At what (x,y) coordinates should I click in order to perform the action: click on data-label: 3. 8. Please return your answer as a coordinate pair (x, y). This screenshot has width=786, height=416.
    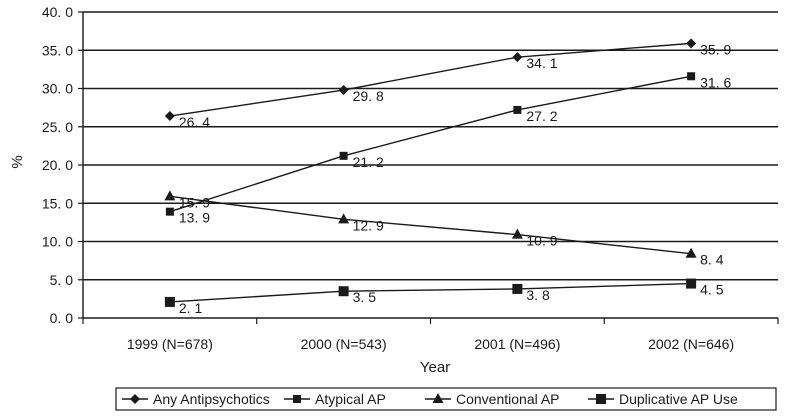
    Looking at the image, I should click on (538, 295).